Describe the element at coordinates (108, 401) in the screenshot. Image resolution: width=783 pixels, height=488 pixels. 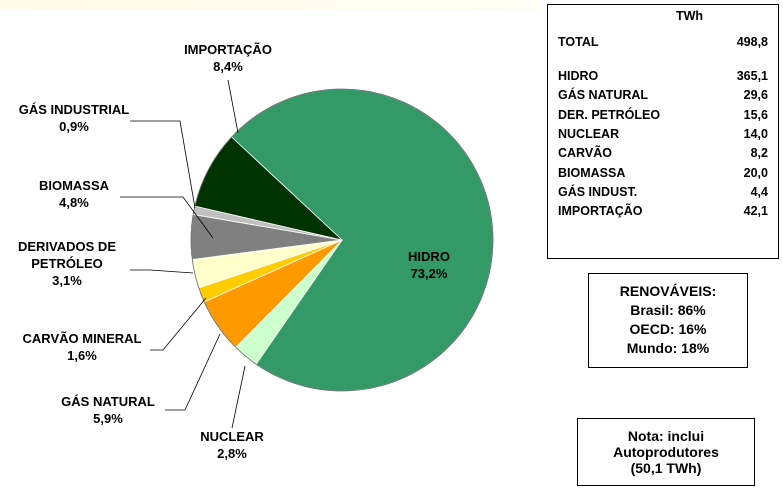
I see `slice-name: GÁS NATURAL` at that location.